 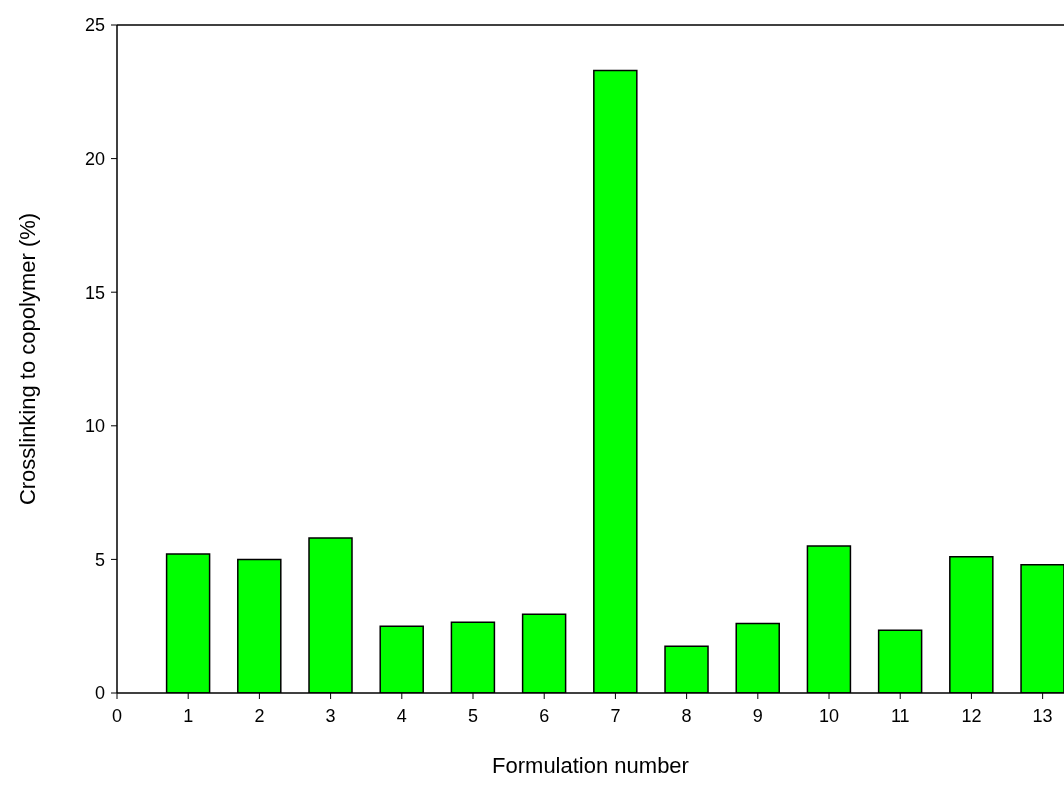 I want to click on y-tick-label: 20, so click(x=94, y=158).